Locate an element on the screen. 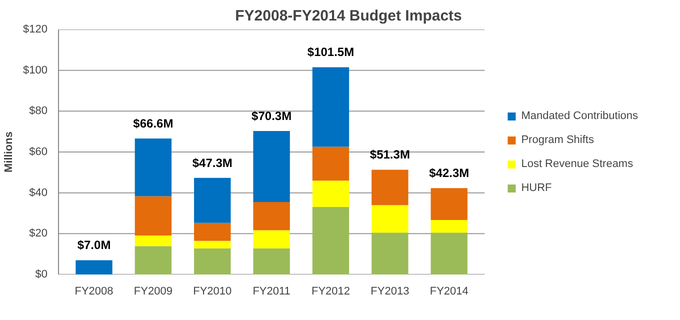 The height and width of the screenshot is (320, 680). legend-label: Mandated Contributions is located at coordinates (579, 116).